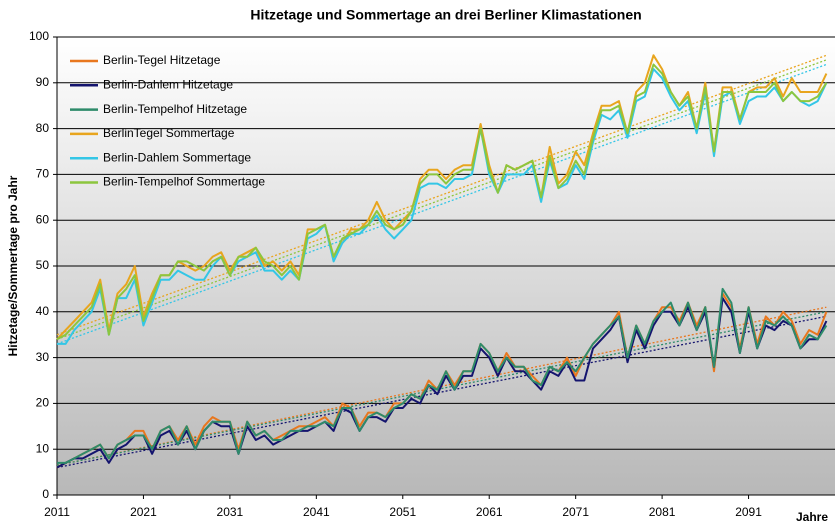 The height and width of the screenshot is (530, 840). What do you see at coordinates (489, 512) in the screenshot?
I see `x-tick-label: 2061` at bounding box center [489, 512].